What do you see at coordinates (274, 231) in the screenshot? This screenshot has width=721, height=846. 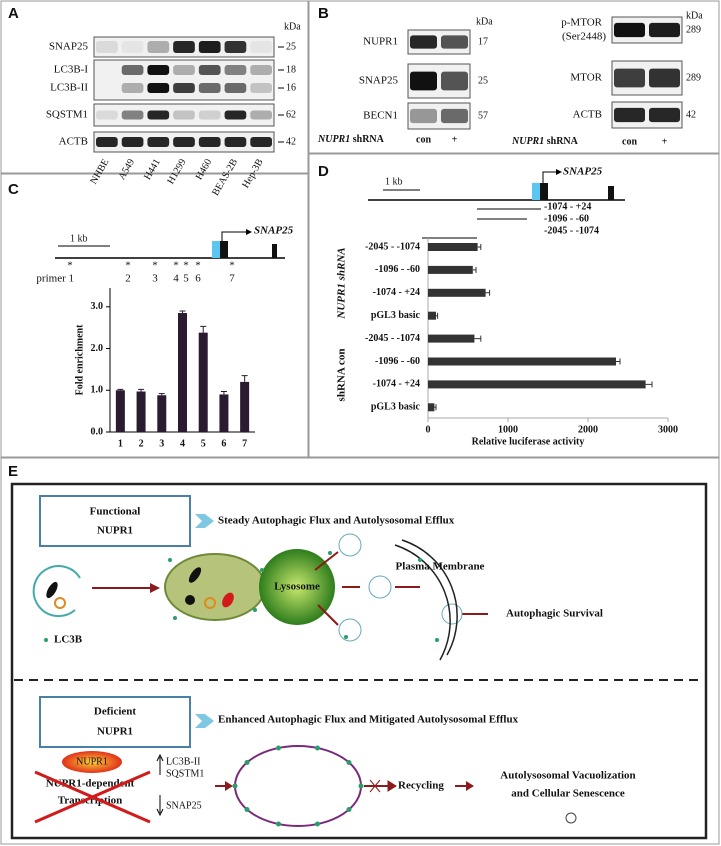 I see `gene-name: SNAP25` at bounding box center [274, 231].